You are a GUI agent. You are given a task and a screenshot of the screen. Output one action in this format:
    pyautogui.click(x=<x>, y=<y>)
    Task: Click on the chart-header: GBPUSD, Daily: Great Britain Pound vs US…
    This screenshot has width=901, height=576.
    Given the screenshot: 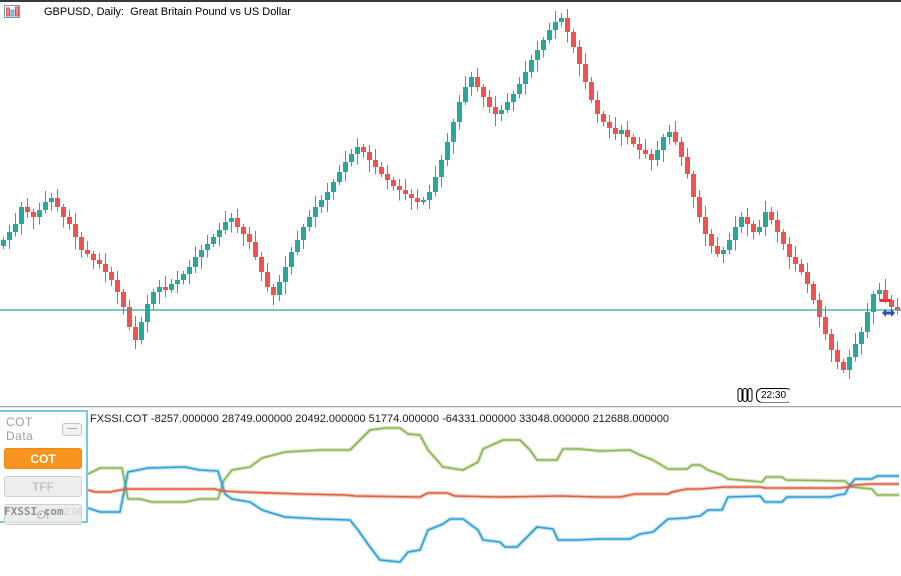 What is the action you would take?
    pyautogui.click(x=147, y=11)
    